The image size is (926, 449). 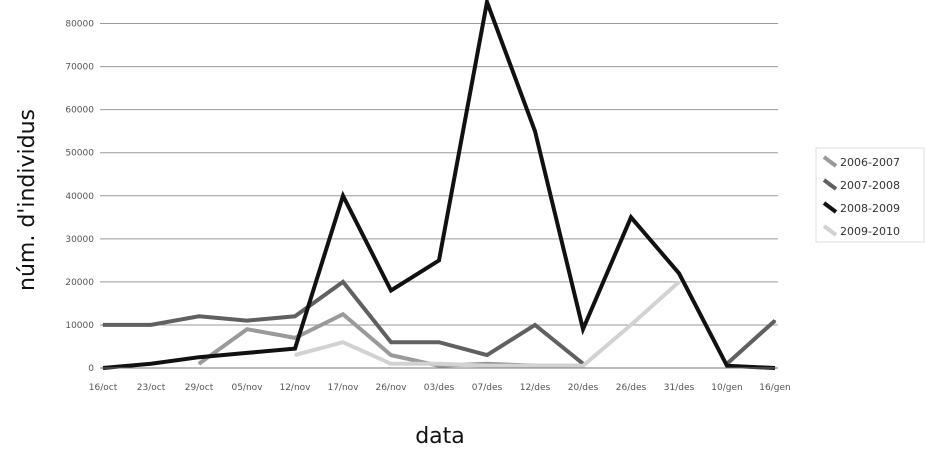 What do you see at coordinates (199, 388) in the screenshot?
I see `x-tick-label: 29/oct` at bounding box center [199, 388].